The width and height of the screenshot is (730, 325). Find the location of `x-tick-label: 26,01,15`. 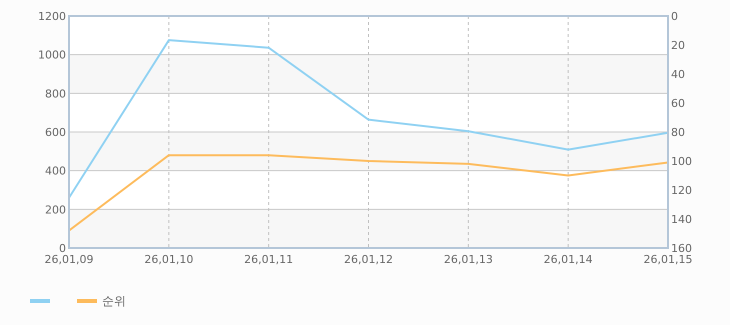

x-tick-label: 26,01,15 is located at coordinates (668, 259).